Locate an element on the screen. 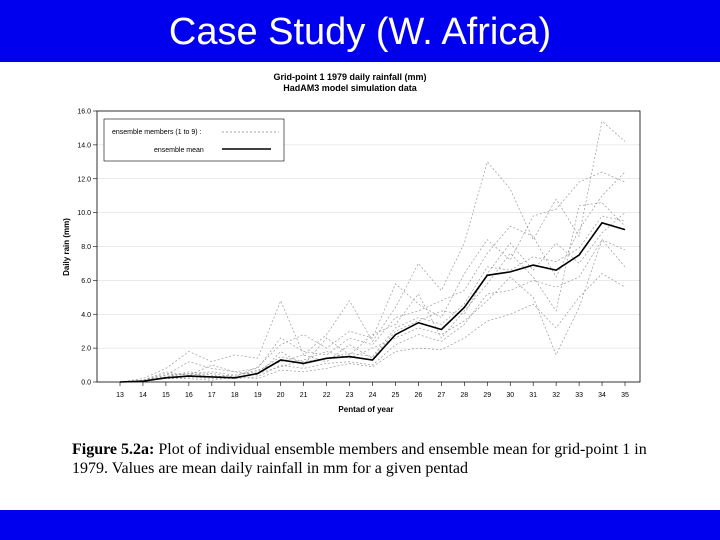 This screenshot has width=720, height=540. x-tick-label: 23 is located at coordinates (350, 395).